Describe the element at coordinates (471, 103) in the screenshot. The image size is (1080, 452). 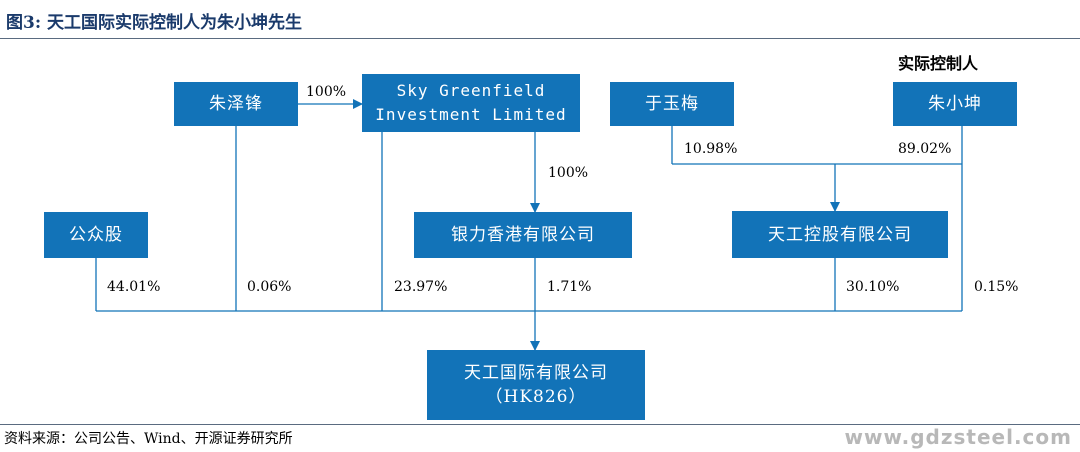
I see `box-sky-greenfield: Sky Greenfield Investment Limited` at that location.